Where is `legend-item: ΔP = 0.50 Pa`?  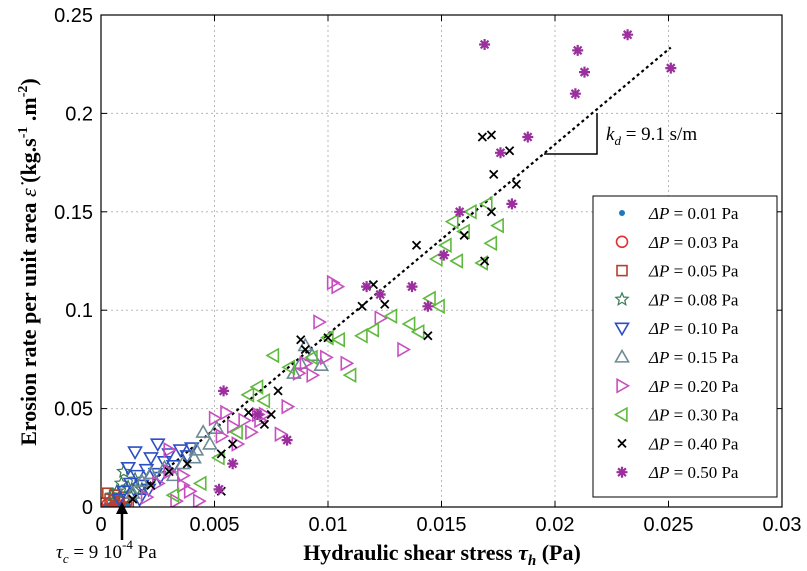 legend-item: ΔP = 0.50 Pa is located at coordinates (677, 472).